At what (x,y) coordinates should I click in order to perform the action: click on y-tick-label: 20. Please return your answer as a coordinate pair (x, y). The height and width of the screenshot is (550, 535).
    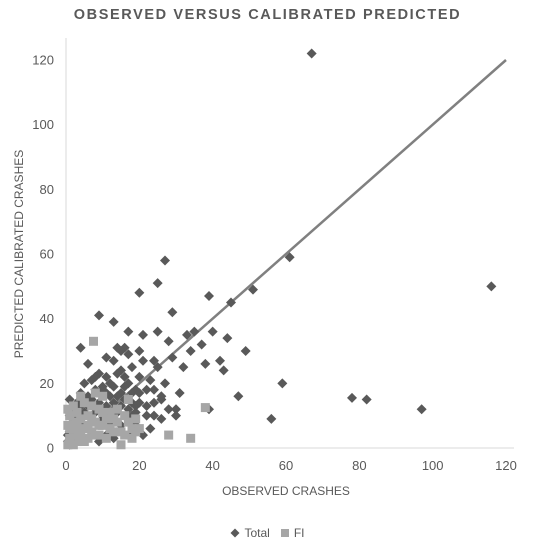
    Looking at the image, I should click on (47, 383).